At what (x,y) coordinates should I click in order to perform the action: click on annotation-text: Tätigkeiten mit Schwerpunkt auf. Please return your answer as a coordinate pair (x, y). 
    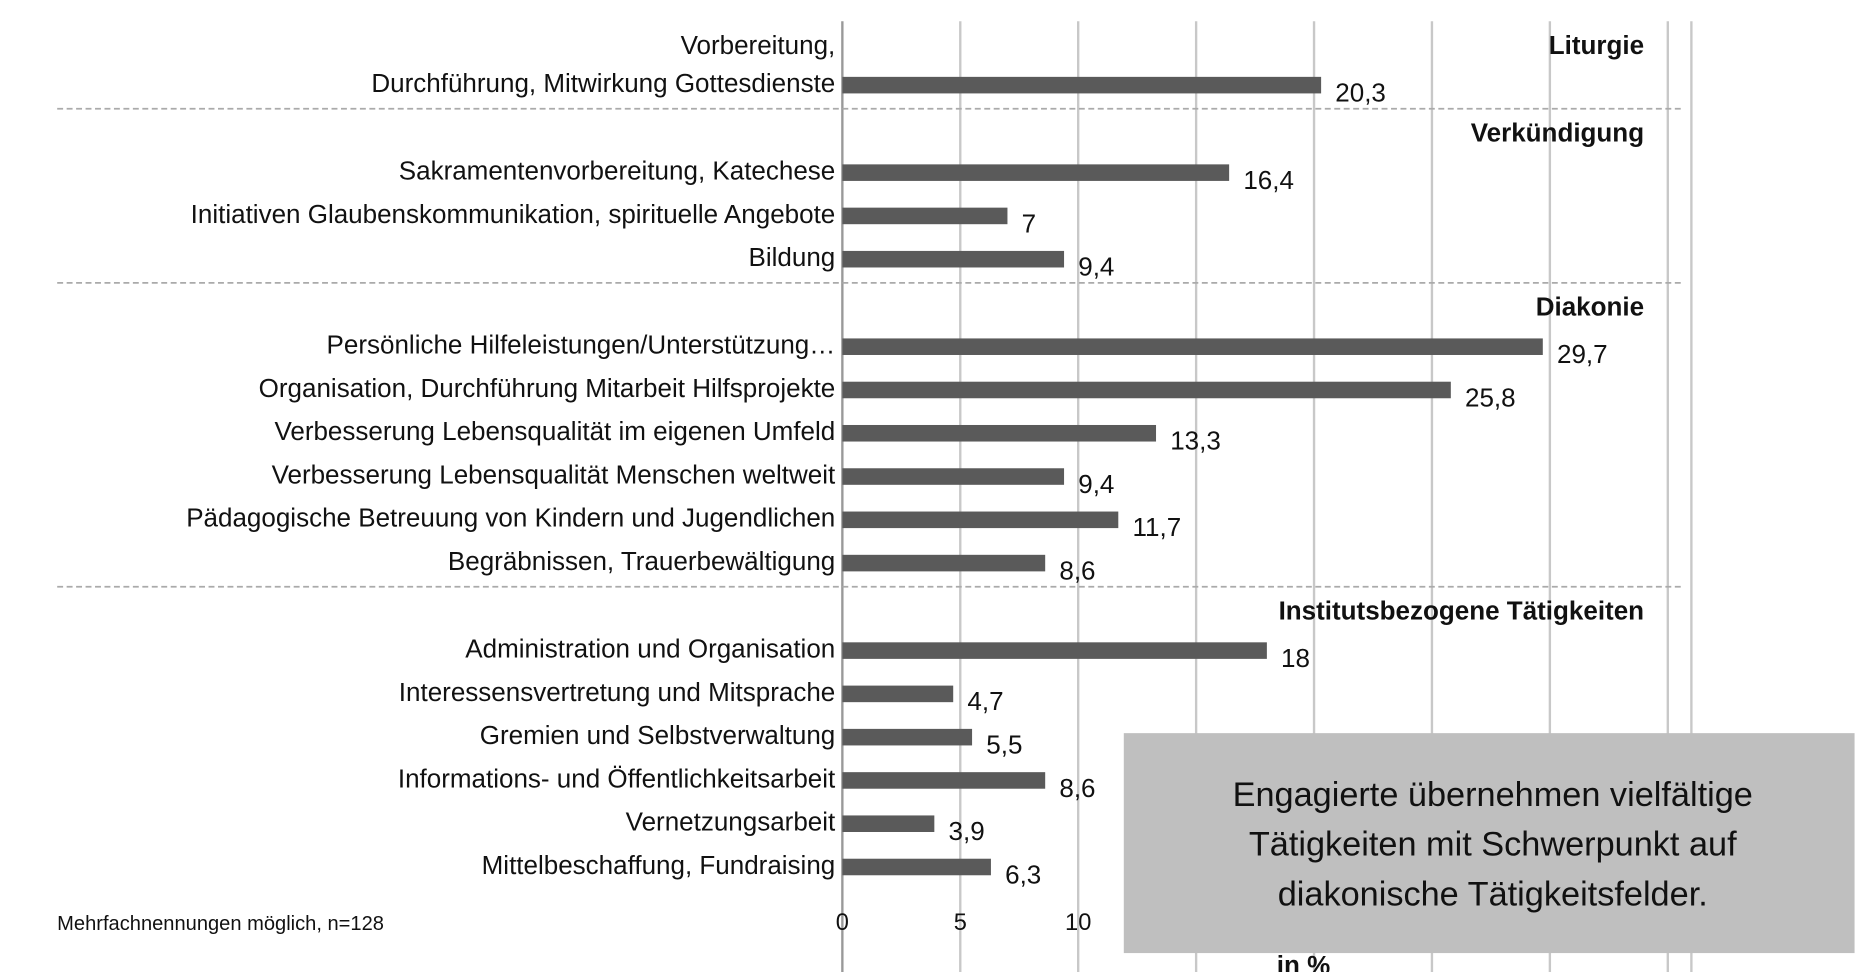
    Looking at the image, I should click on (1493, 845).